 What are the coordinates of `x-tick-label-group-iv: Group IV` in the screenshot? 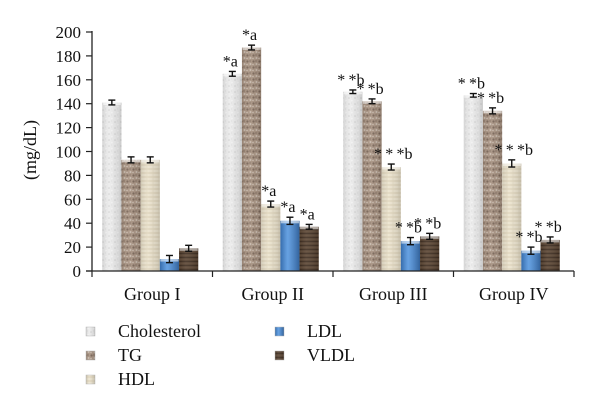 It's located at (514, 294).